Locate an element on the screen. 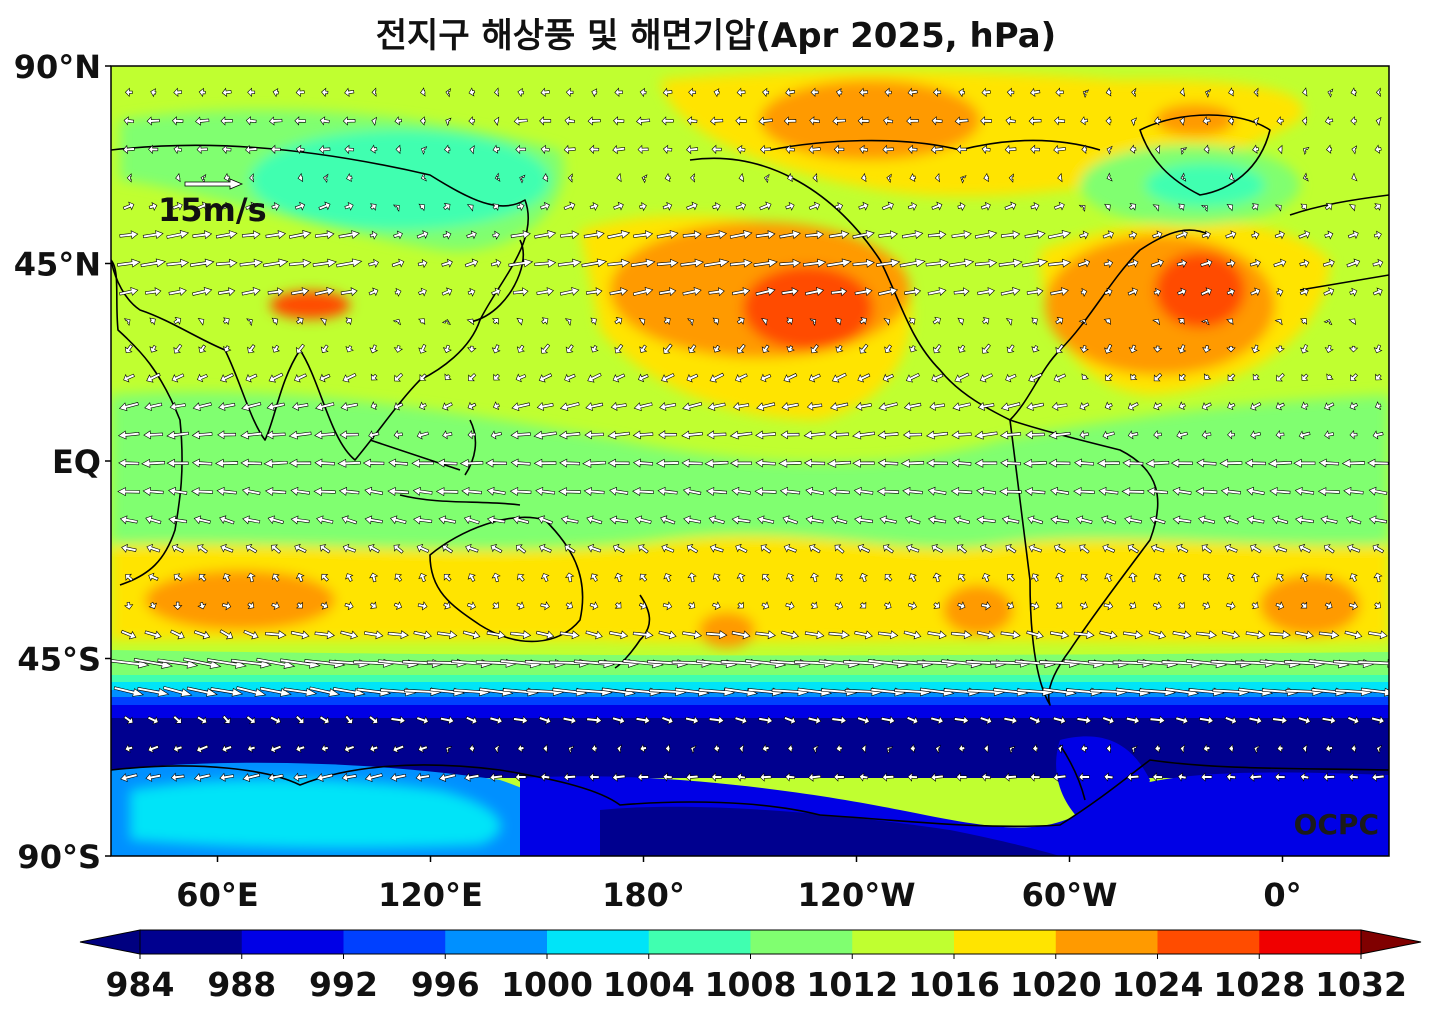 This screenshot has height=1015, width=1432. lon-tick-label: 60°E is located at coordinates (217, 895).